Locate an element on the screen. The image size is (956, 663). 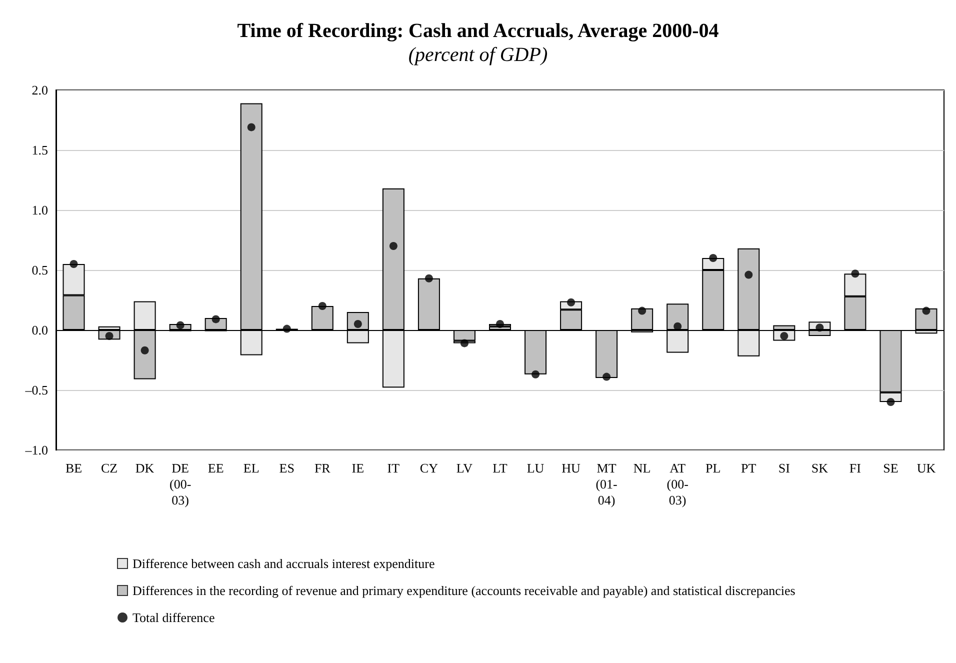
x-tick-label: UK is located at coordinates (926, 468).